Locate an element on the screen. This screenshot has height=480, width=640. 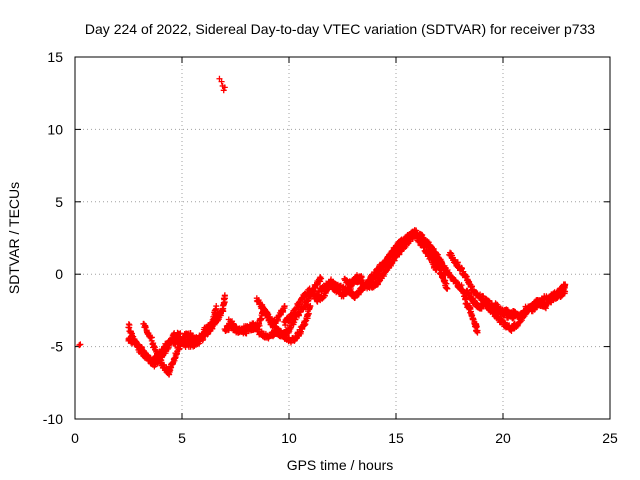
y-tick-label: -10 is located at coordinates (53, 419).